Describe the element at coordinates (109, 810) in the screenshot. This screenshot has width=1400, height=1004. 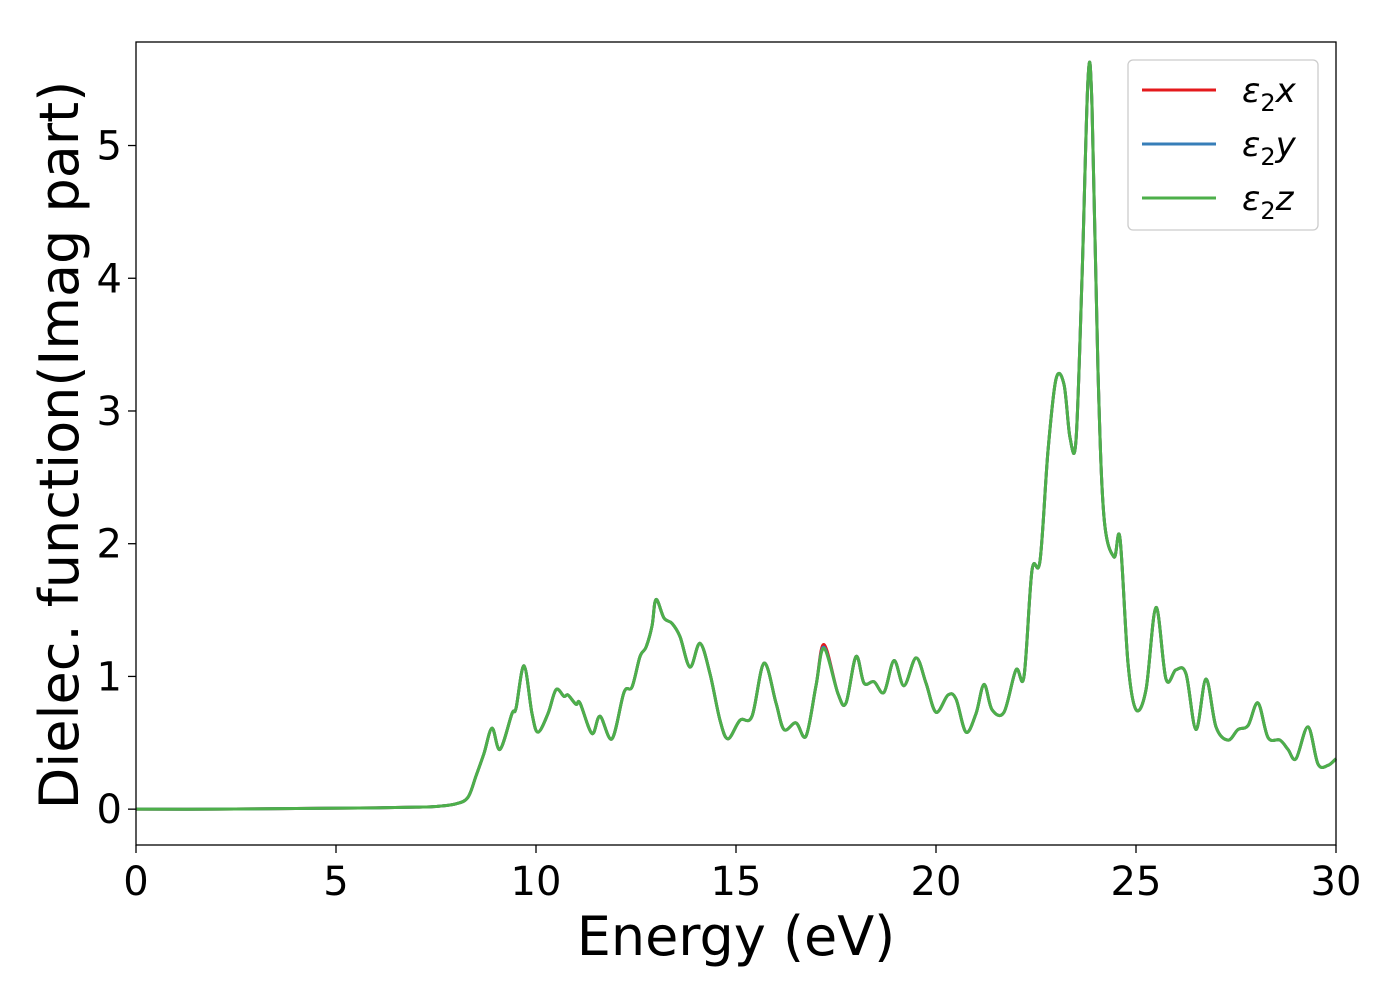
I see `y-tick-label: 0` at that location.